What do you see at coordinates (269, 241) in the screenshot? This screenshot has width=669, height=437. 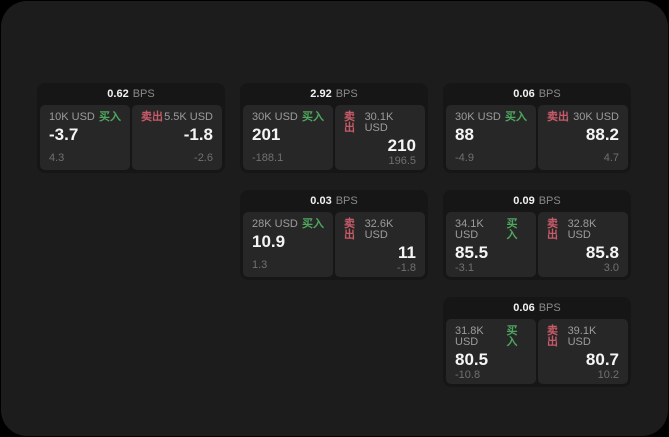 I see `buy-price: 10.9` at bounding box center [269, 241].